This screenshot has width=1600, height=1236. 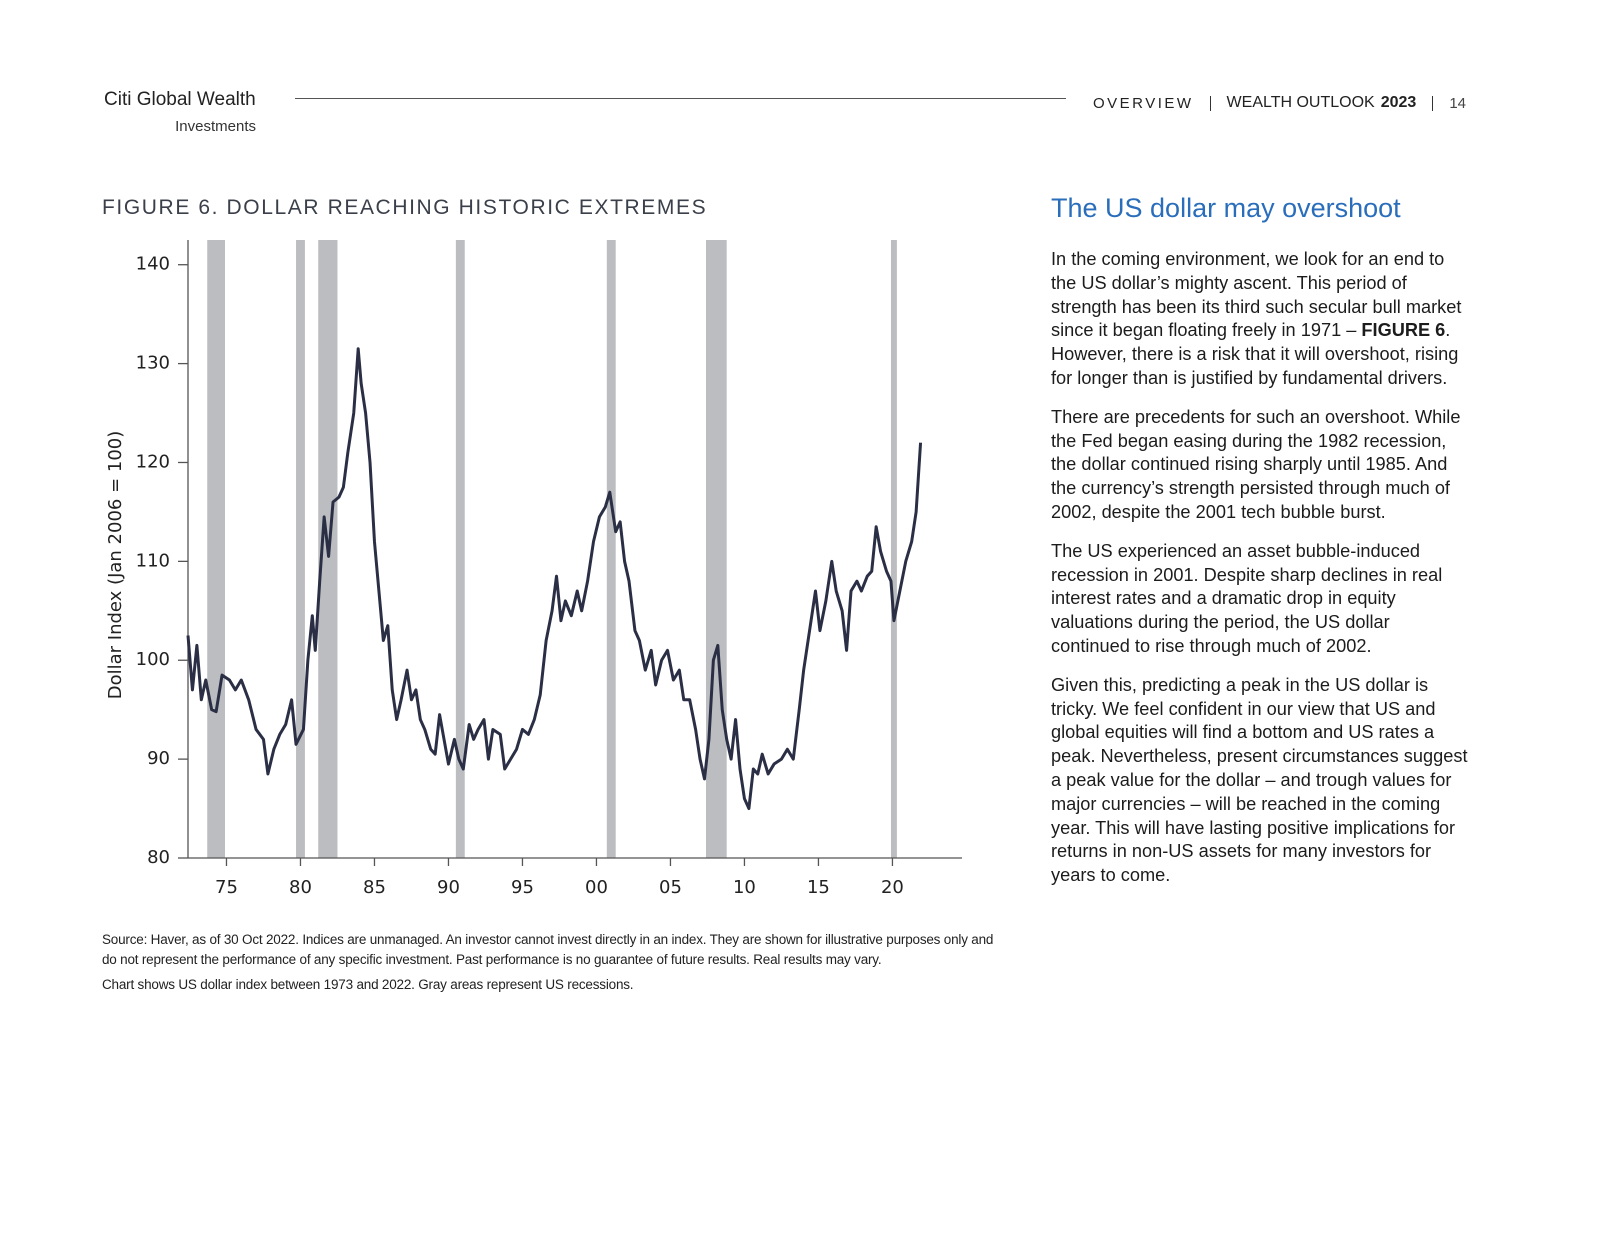 I want to click on x-tick-label: 90, so click(x=448, y=887).